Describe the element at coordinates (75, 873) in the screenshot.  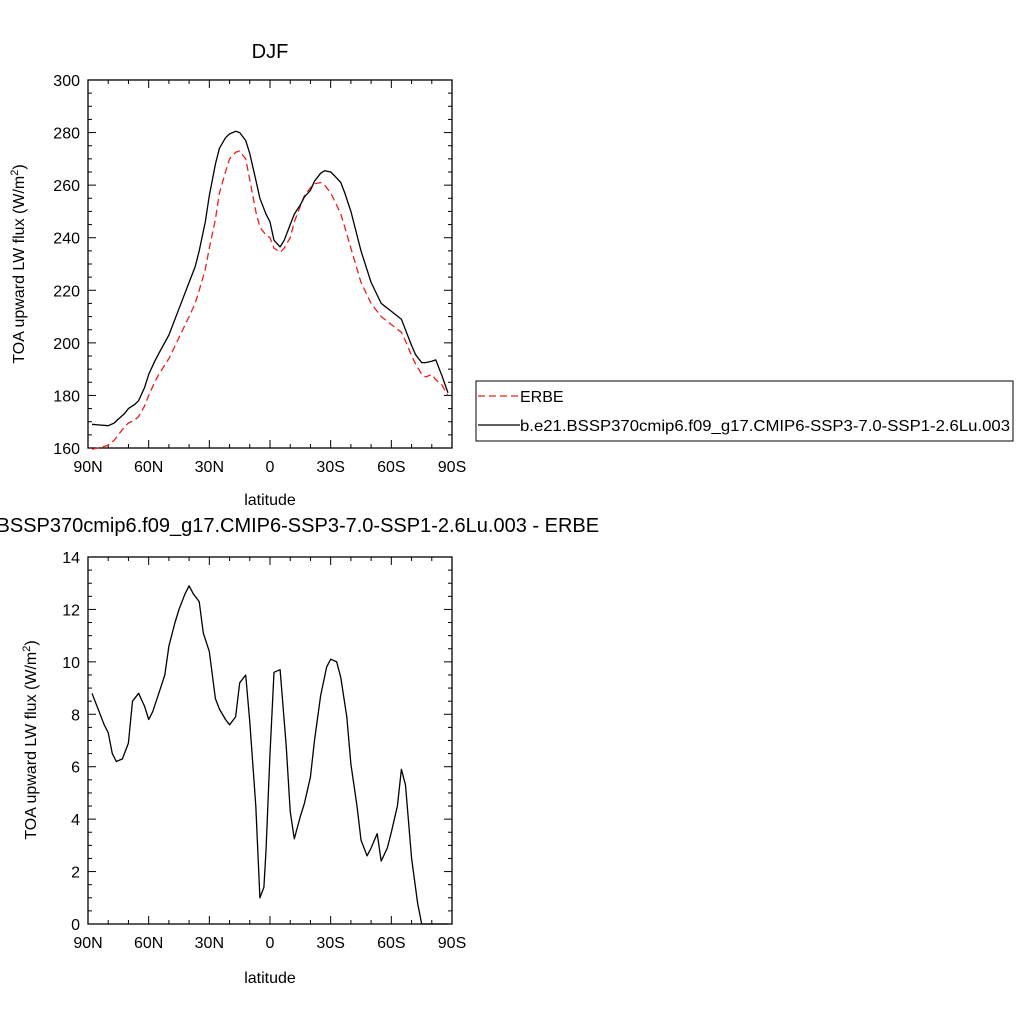
I see `y-tick-label: 2` at that location.